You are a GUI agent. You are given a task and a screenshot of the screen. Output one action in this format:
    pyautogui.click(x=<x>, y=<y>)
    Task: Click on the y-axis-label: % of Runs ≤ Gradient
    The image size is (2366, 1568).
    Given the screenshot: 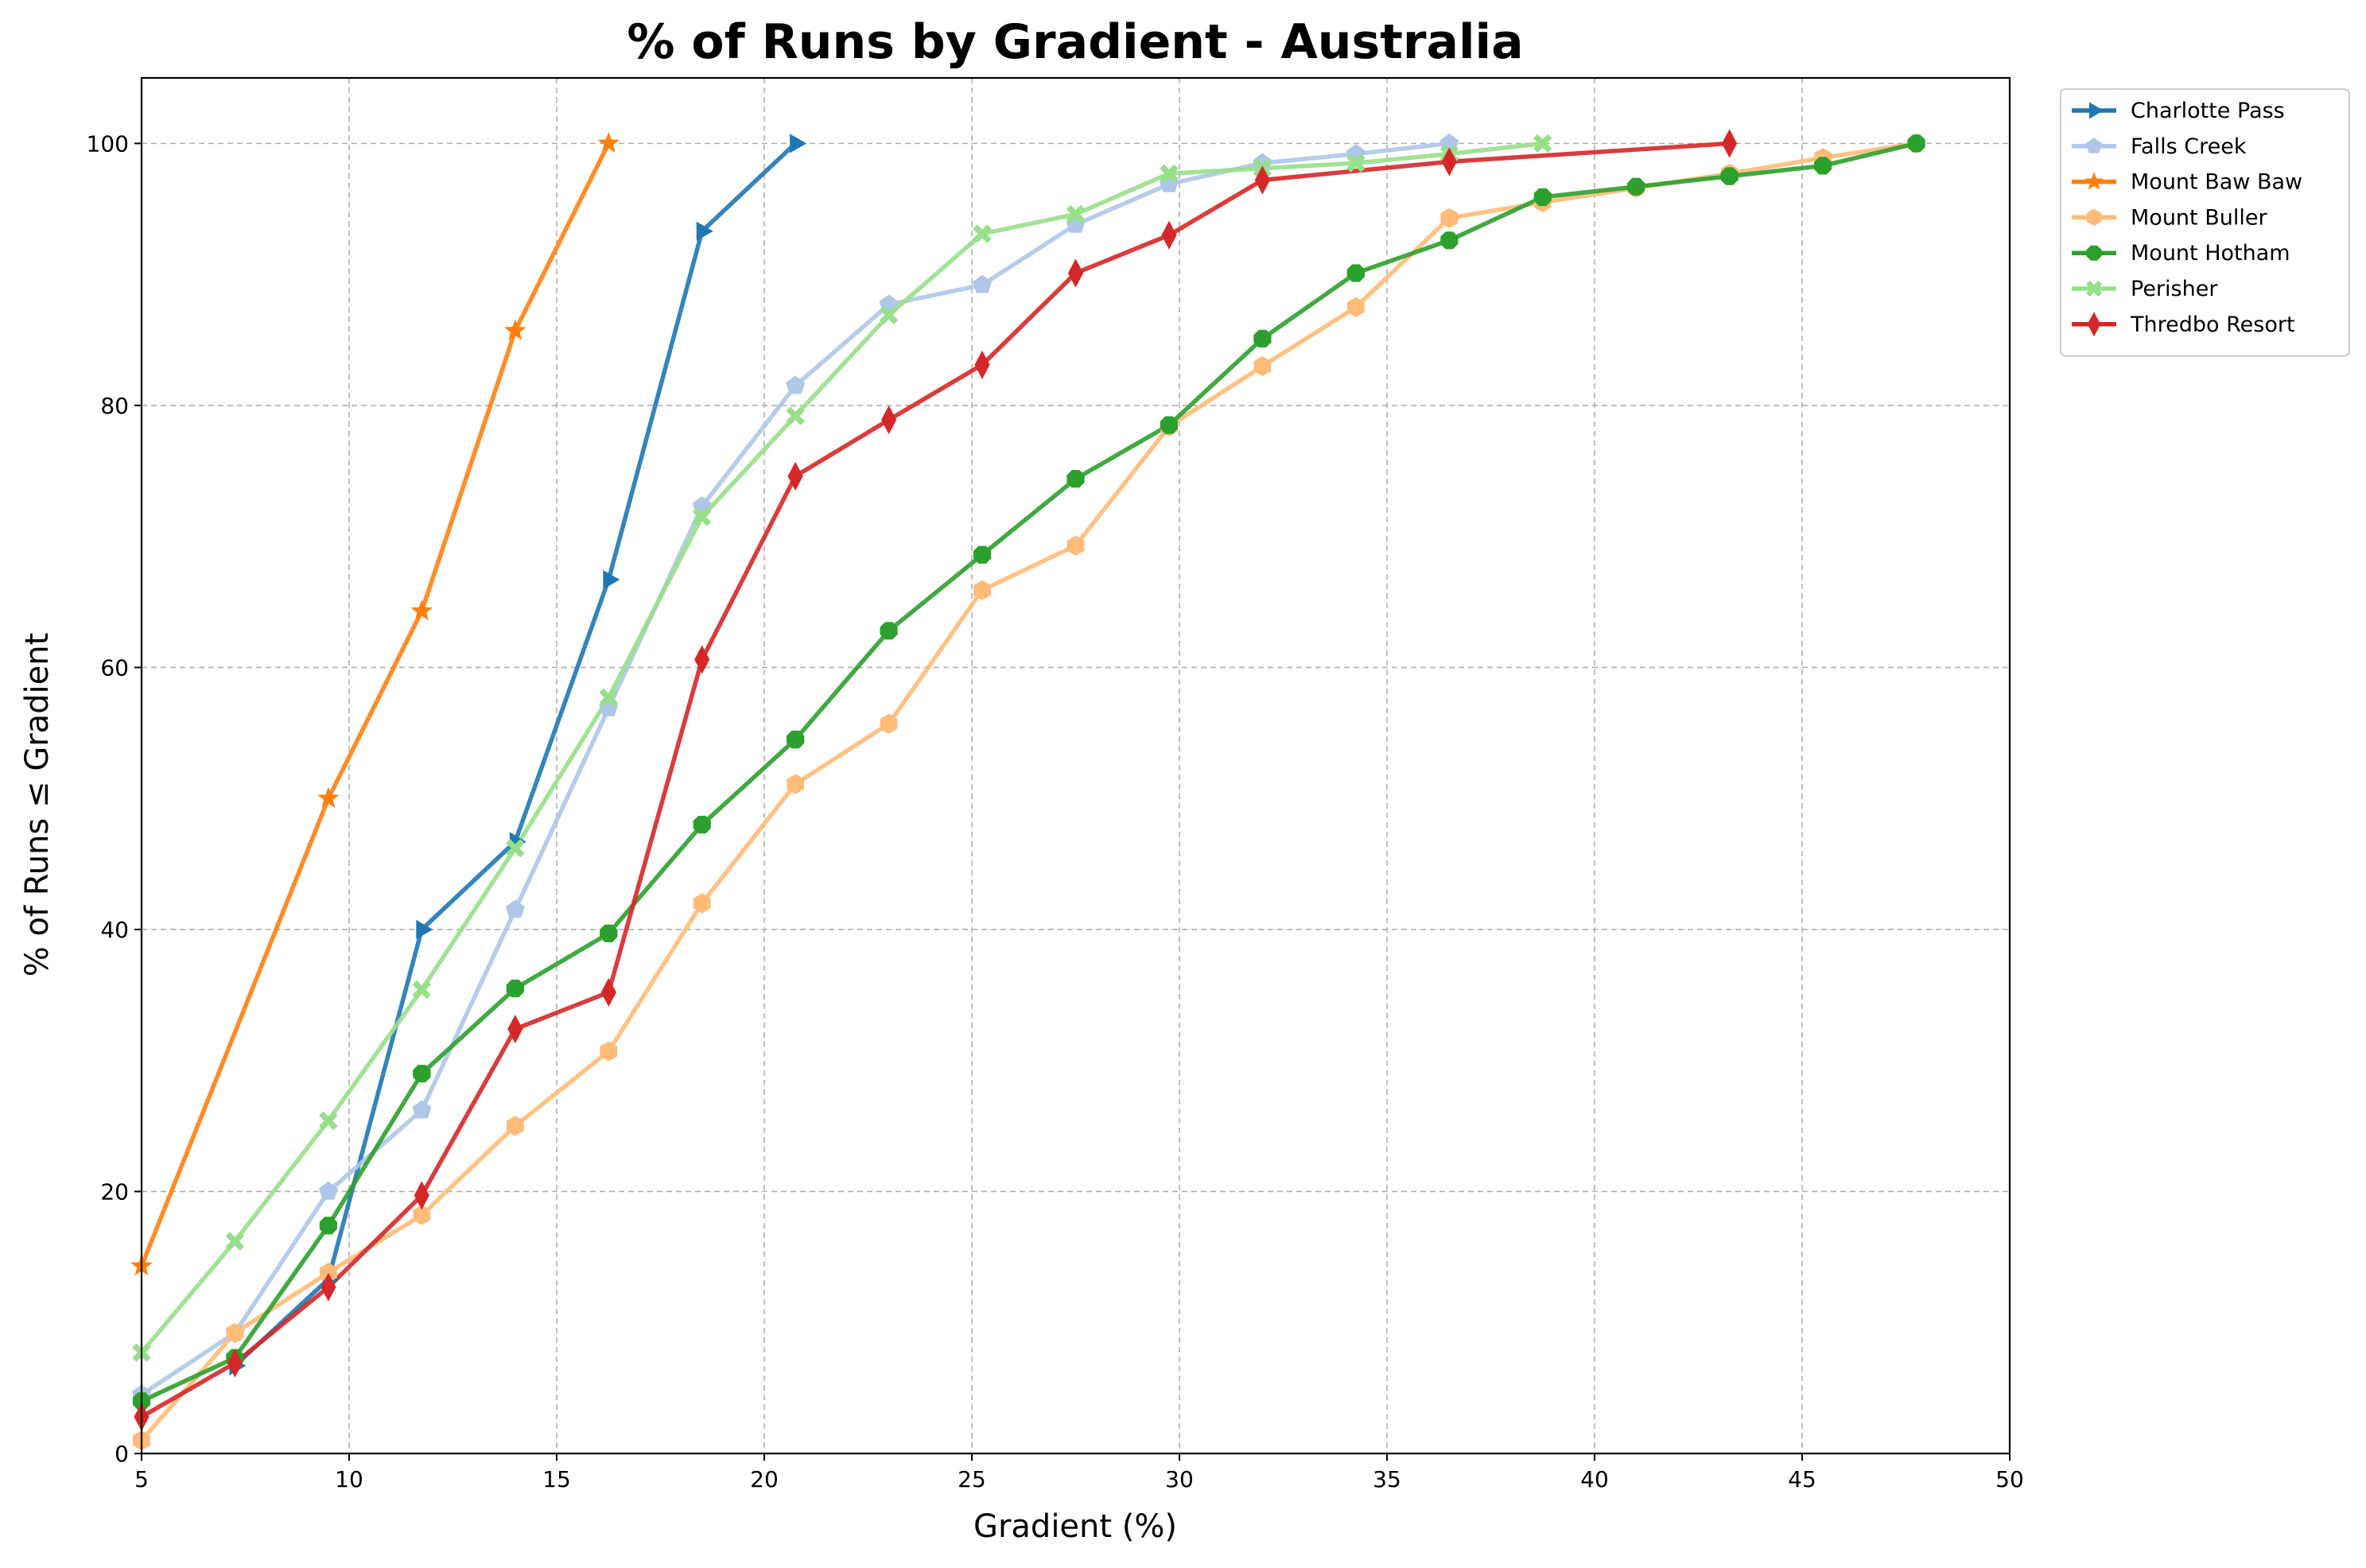 What is the action you would take?
    pyautogui.click(x=37, y=805)
    